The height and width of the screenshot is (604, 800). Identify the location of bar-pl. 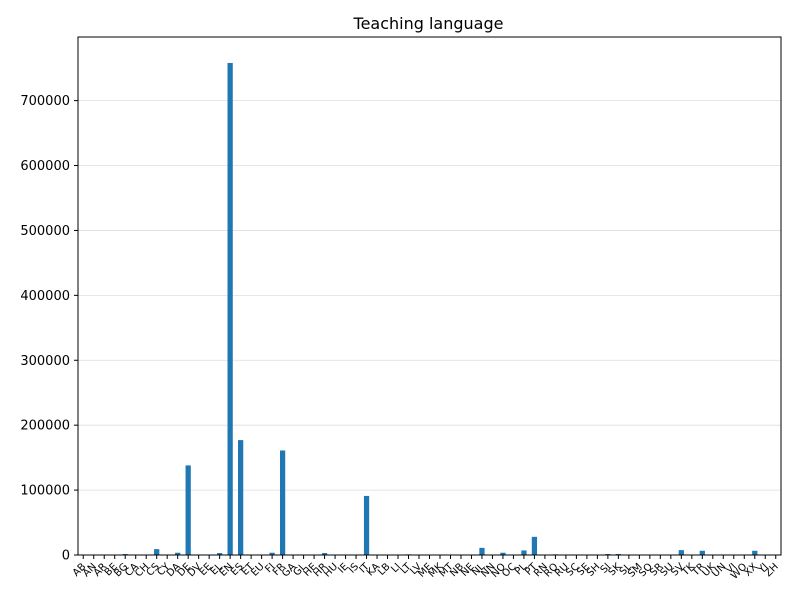
(524, 552).